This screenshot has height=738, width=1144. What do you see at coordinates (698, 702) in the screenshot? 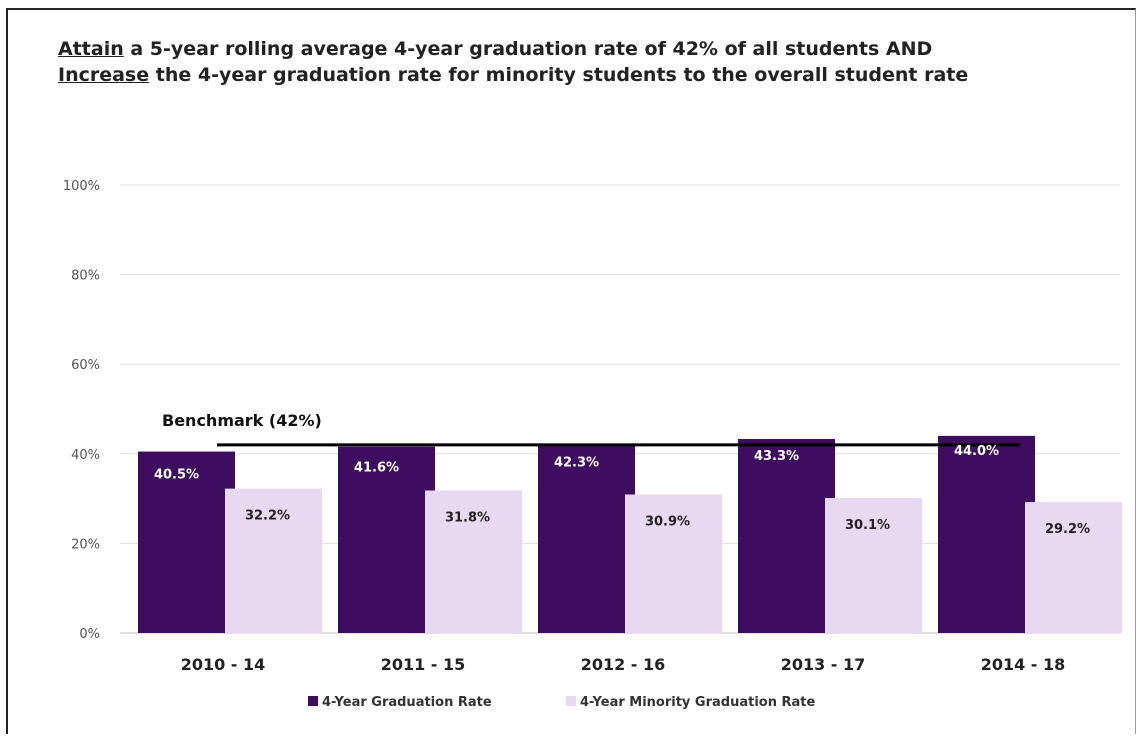
I see `legend-label: 4-Year Minority Graduation Rate` at bounding box center [698, 702].